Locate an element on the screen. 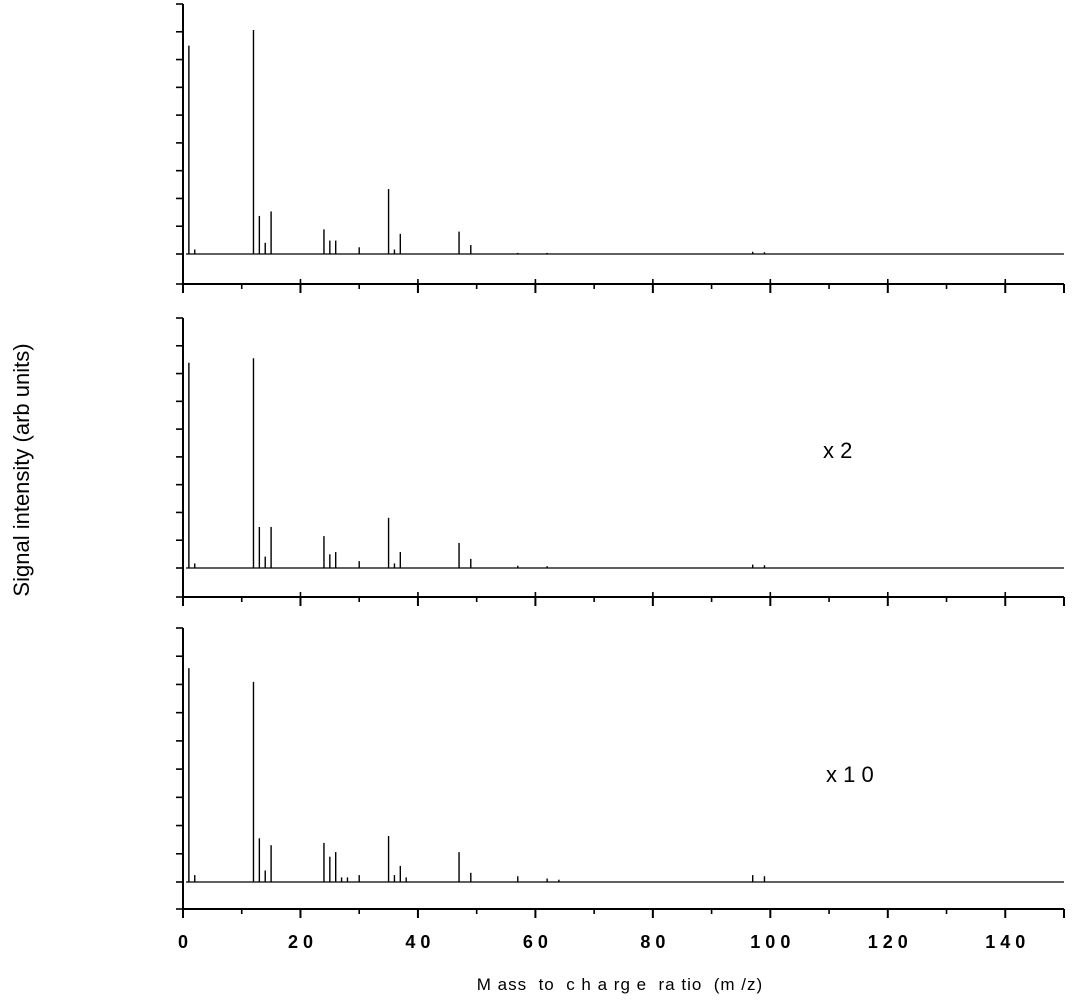  x-tick-label: 1 4 0 is located at coordinates (1005, 942).